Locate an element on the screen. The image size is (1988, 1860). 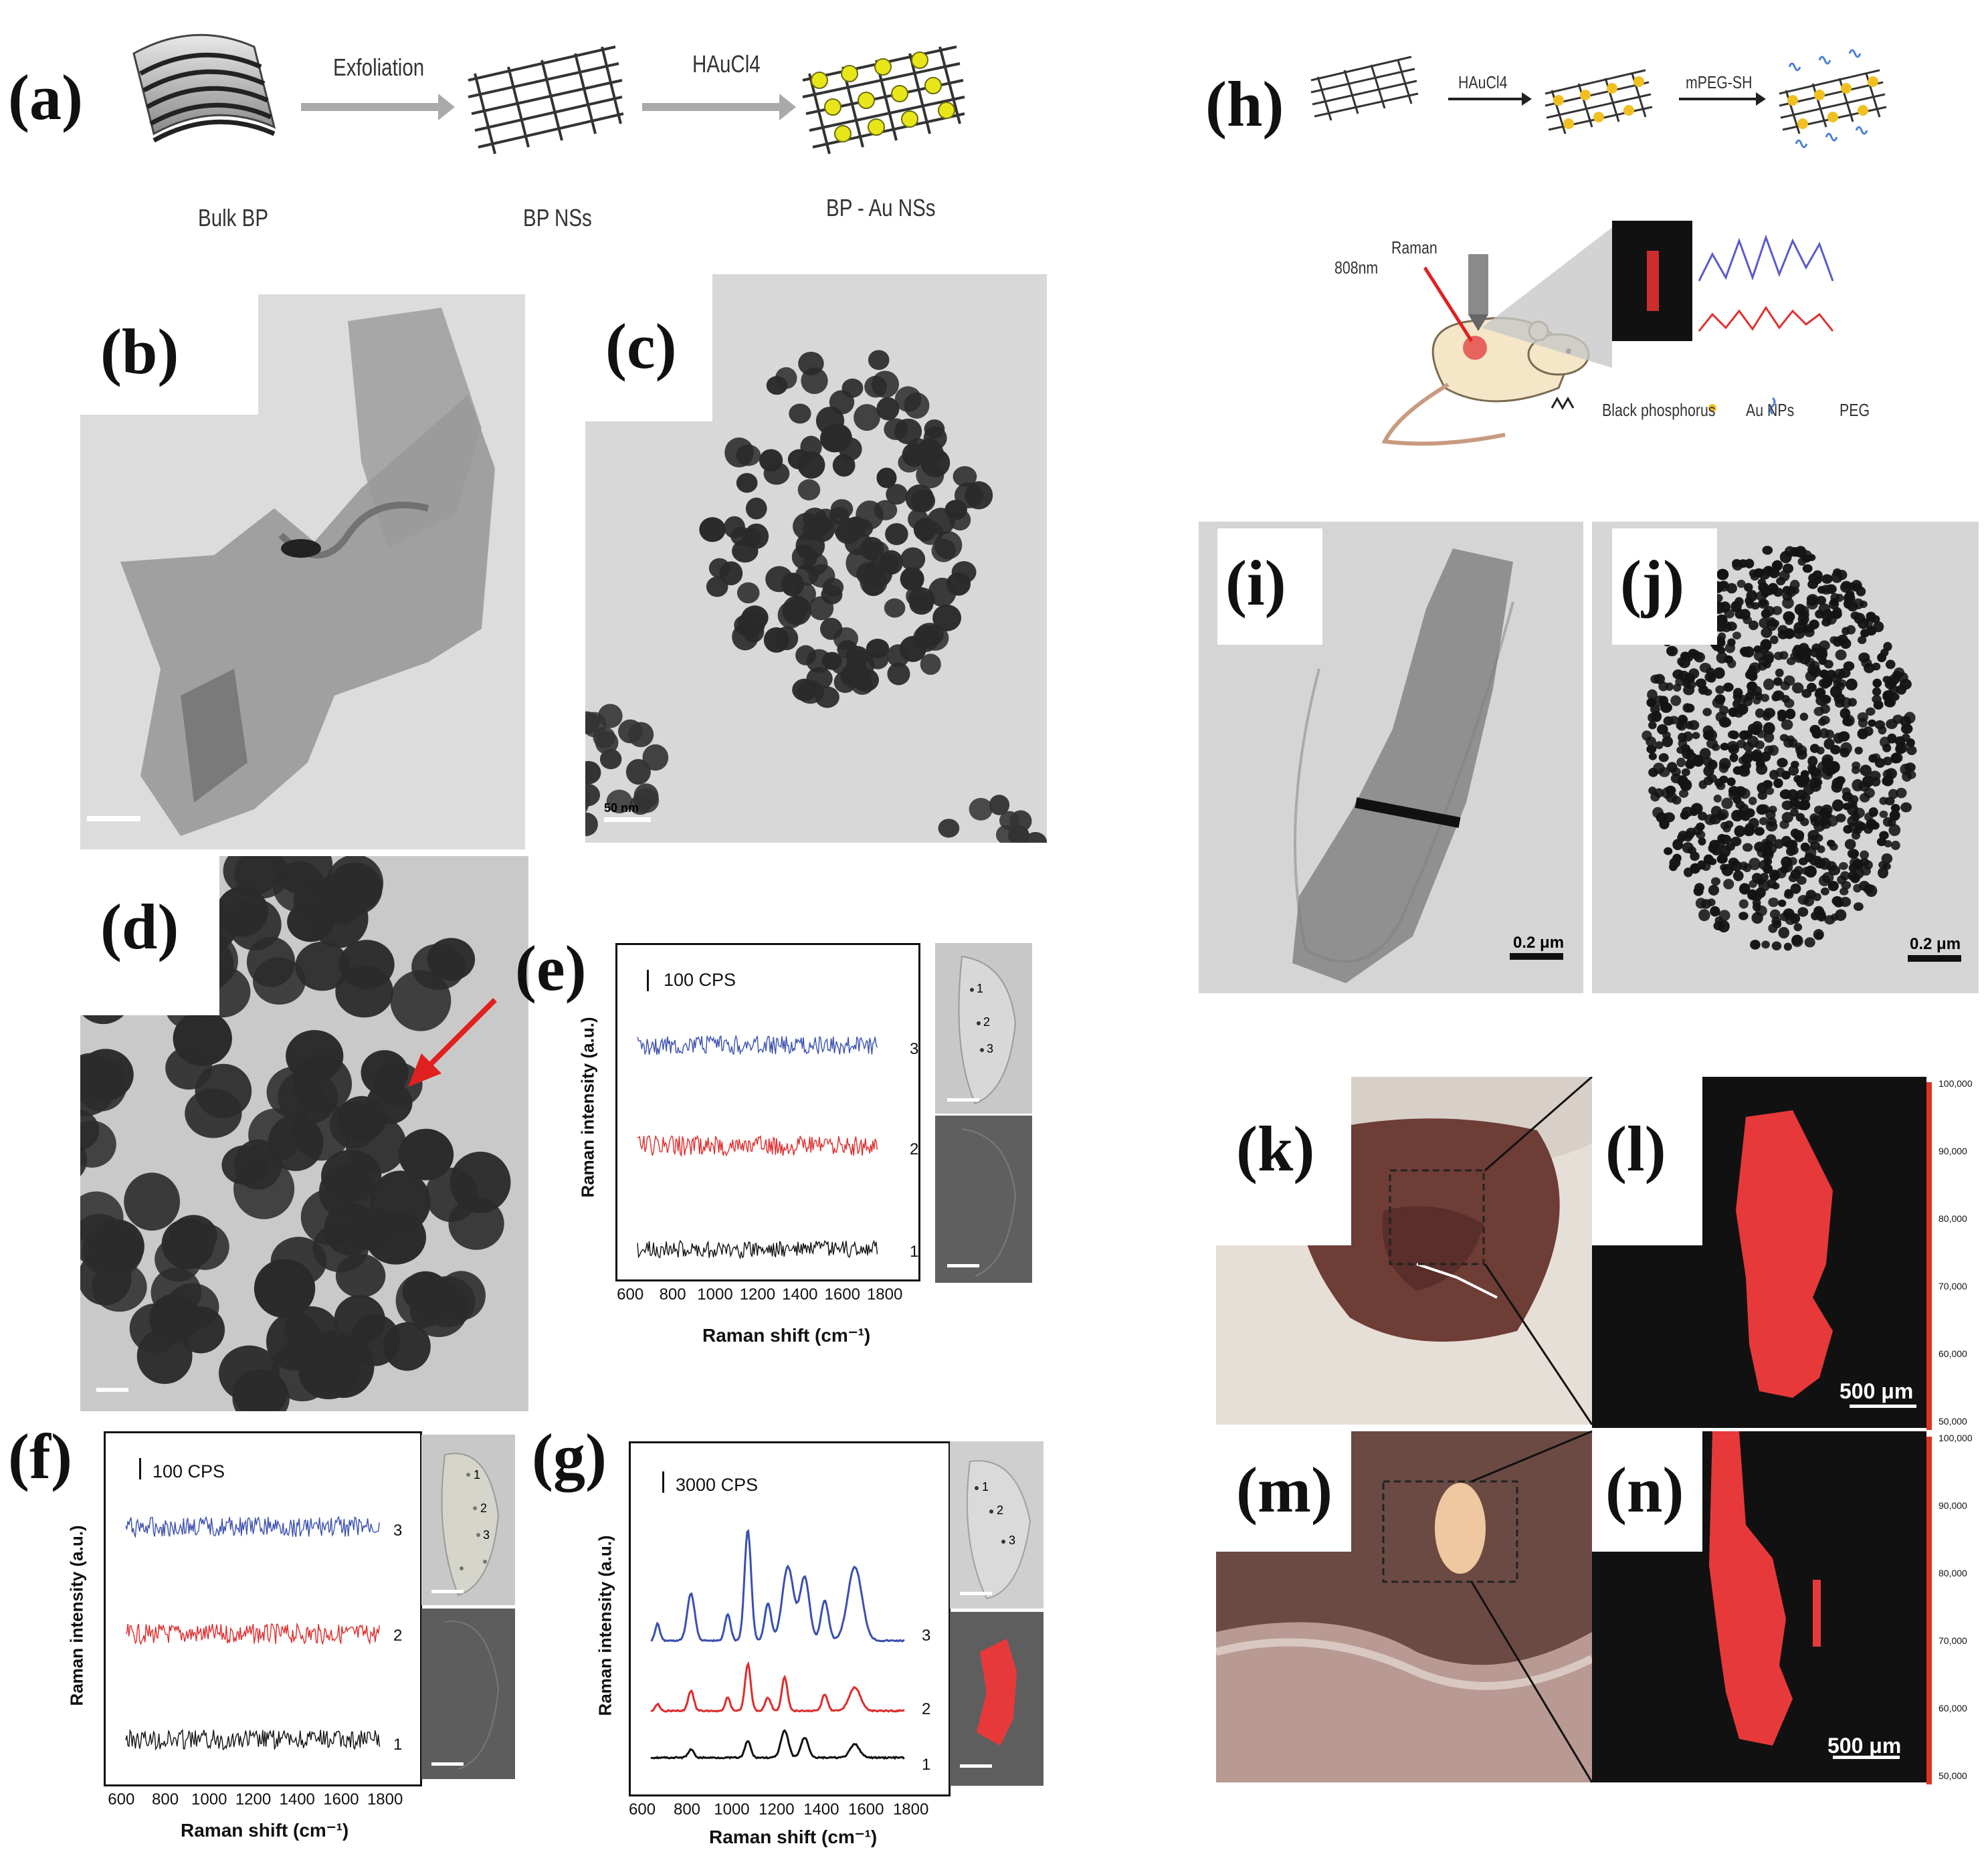
scale-label-n: 500 μm is located at coordinates (1864, 1746).